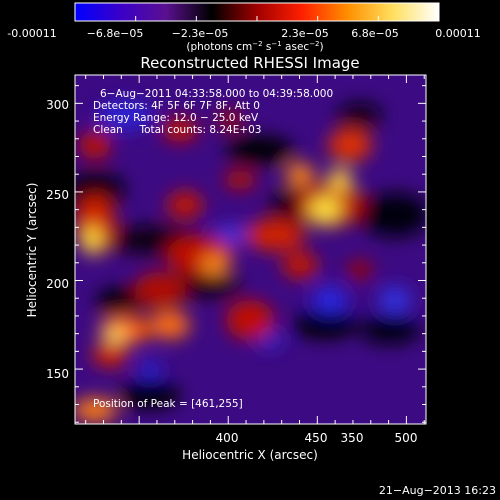 The height and width of the screenshot is (500, 500). What do you see at coordinates (57, 105) in the screenshot?
I see `y-tick-label: 300` at bounding box center [57, 105].